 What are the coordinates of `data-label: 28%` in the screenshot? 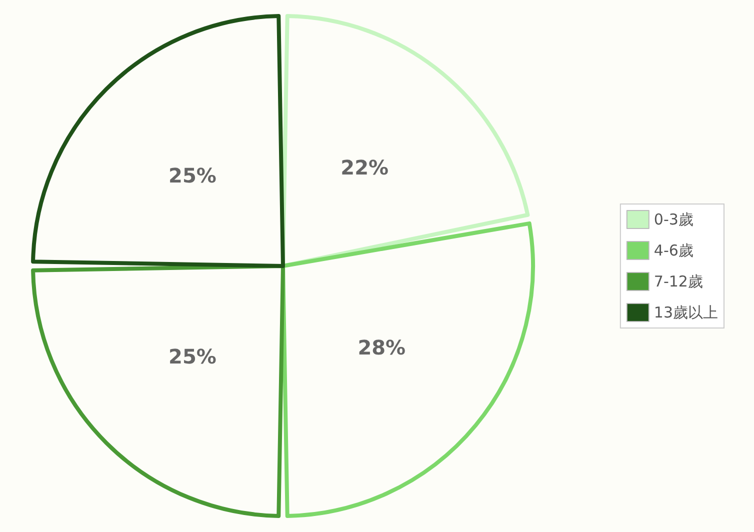 It's located at (382, 348).